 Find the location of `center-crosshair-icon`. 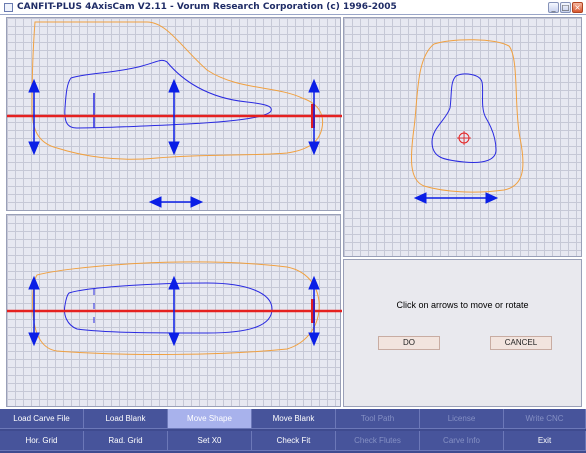

center-crosshair-icon is located at coordinates (464, 138).